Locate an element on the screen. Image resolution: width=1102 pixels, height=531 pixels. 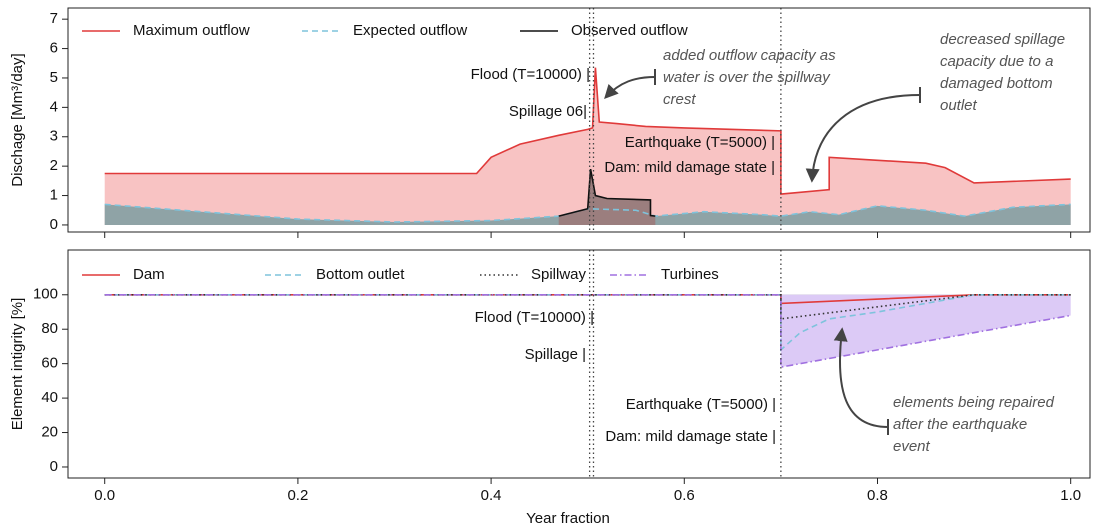
x-tick-label: 0.6 is located at coordinates (684, 495).